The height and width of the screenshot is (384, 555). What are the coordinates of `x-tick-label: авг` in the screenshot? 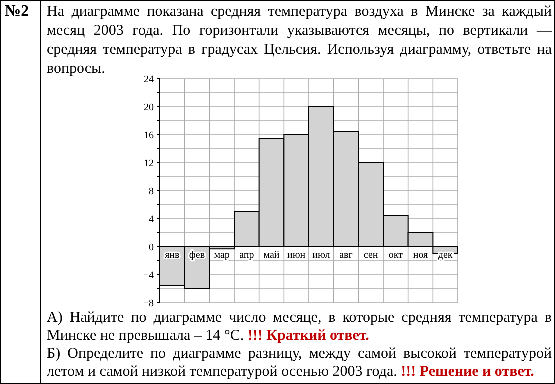 It's located at (346, 255).